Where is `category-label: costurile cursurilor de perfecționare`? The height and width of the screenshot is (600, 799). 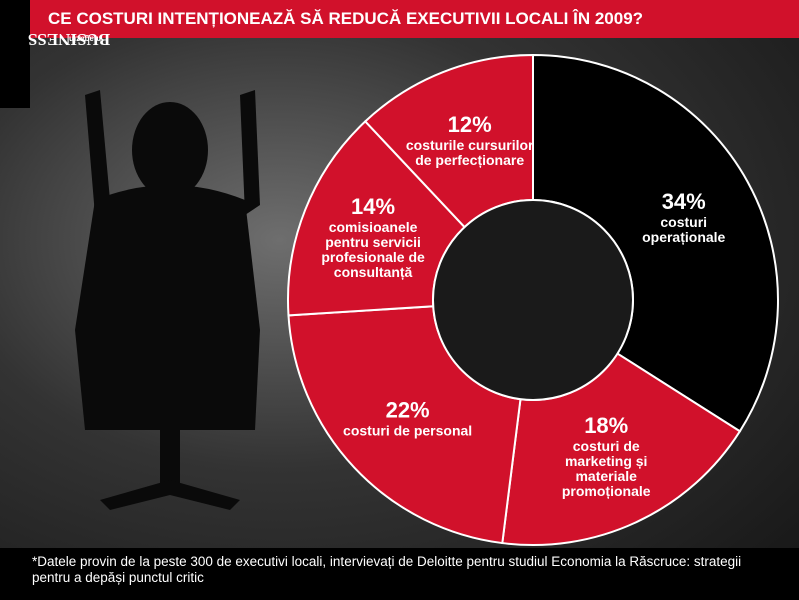
category-label: costurile cursurilor de perfecționare is located at coordinates (469, 153).